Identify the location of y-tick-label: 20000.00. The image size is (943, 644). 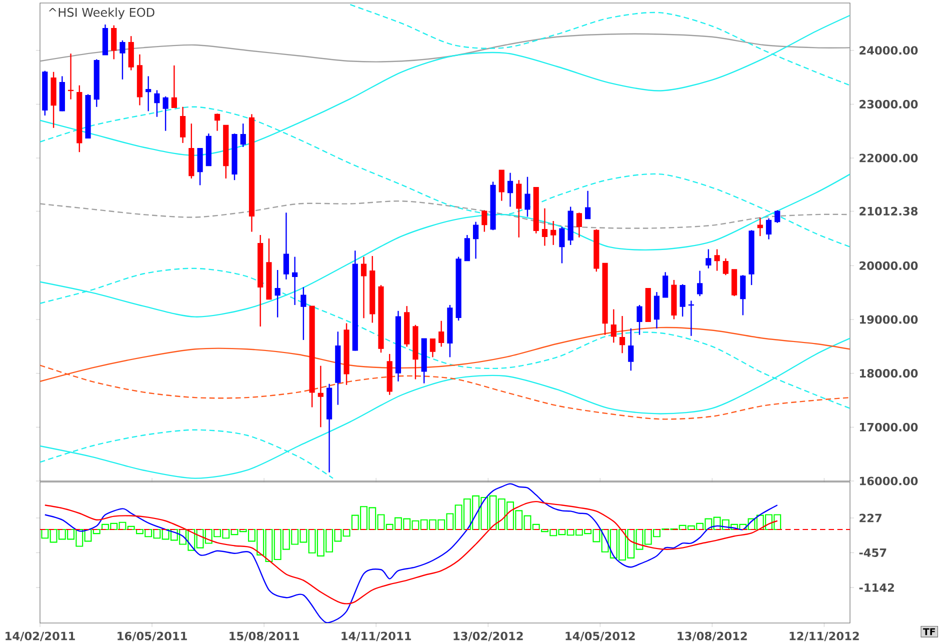
(889, 265).